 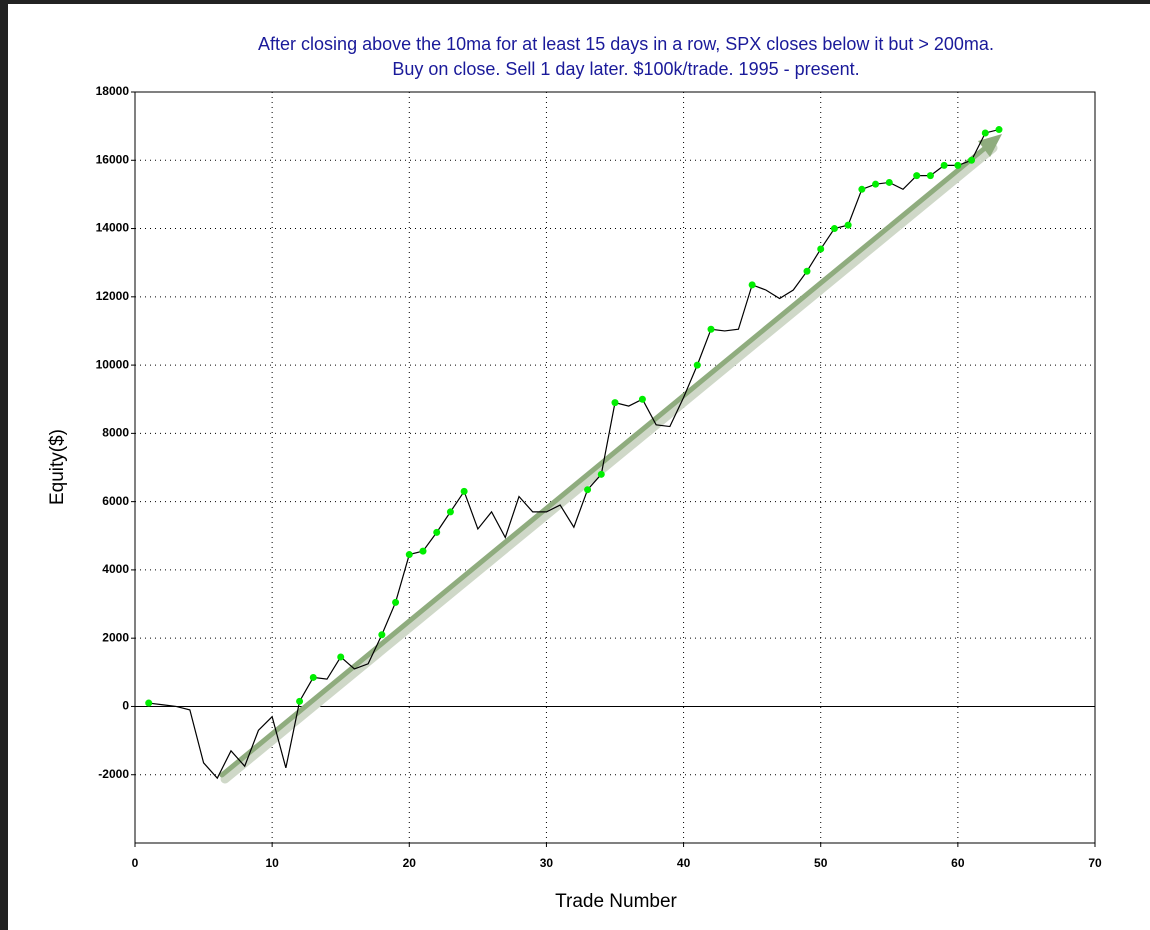 I want to click on x-tick-label: 0, so click(x=135, y=863).